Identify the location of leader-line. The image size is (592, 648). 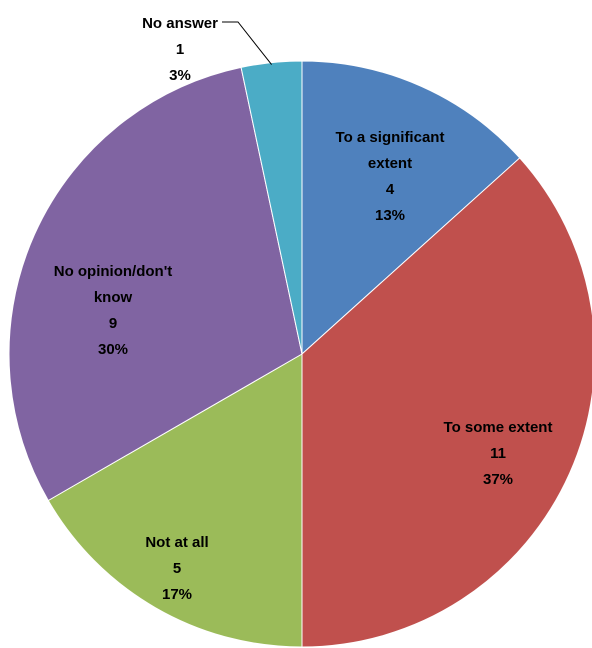
(247, 43).